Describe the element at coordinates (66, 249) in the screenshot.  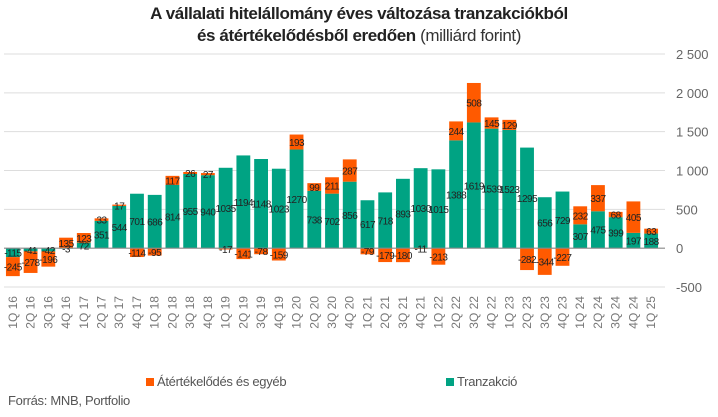
I see `data-label-transaction: -3` at that location.